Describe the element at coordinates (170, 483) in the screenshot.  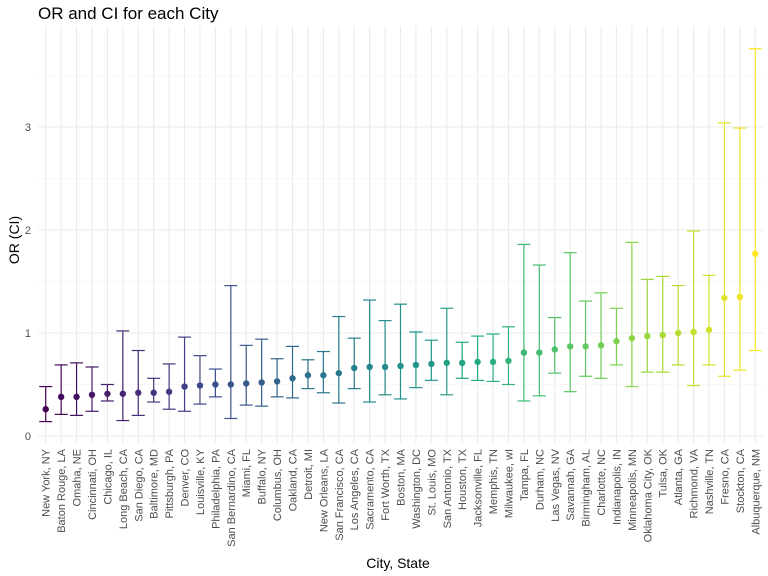
I see `x-tick-label: Pittsburgh, PA` at that location.